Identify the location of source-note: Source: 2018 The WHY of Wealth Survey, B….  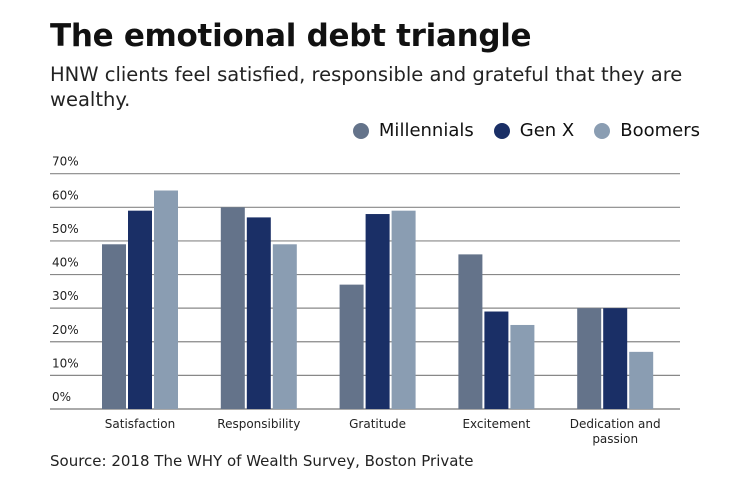
(262, 461).